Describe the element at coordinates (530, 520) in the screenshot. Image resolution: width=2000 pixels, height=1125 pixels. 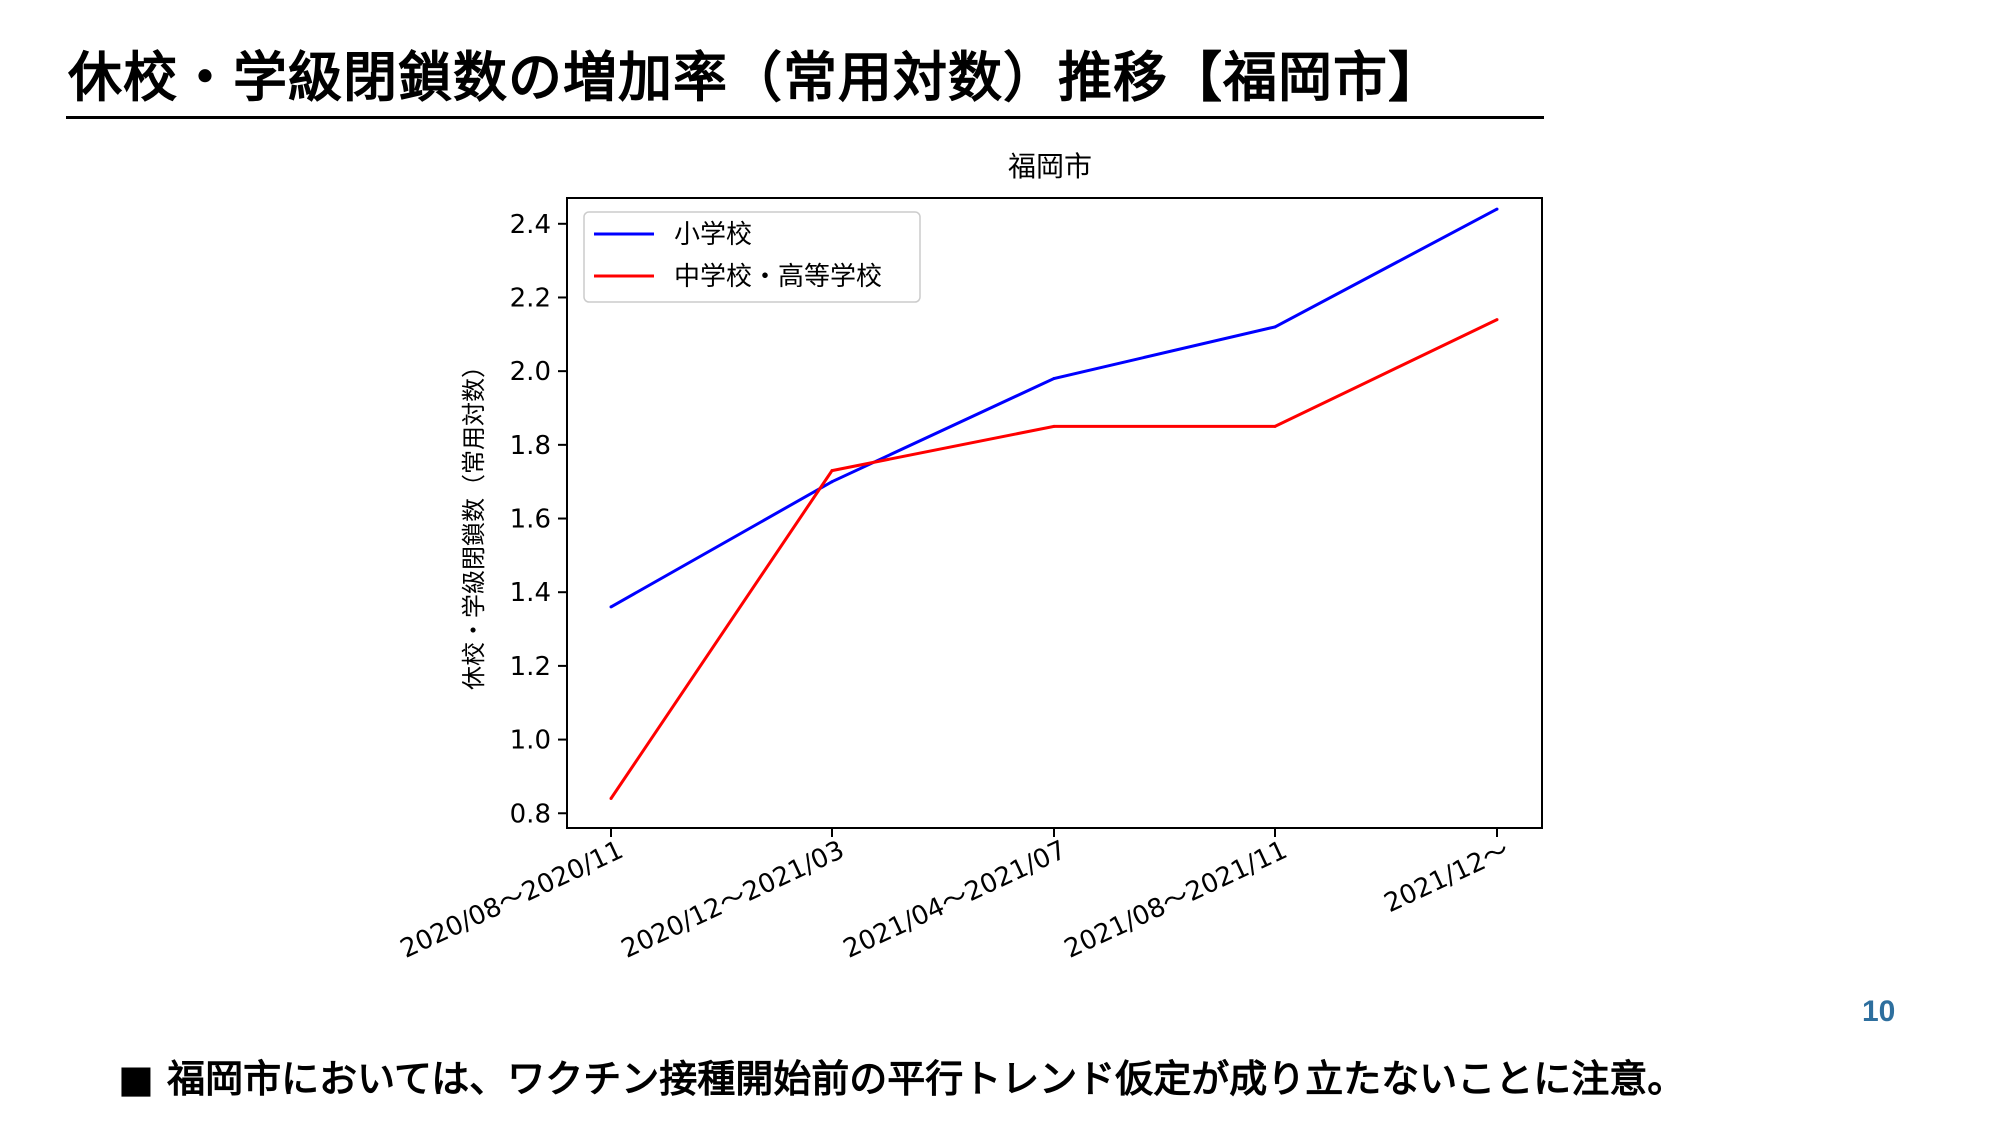
I see `y-tick-label: 1.6` at that location.